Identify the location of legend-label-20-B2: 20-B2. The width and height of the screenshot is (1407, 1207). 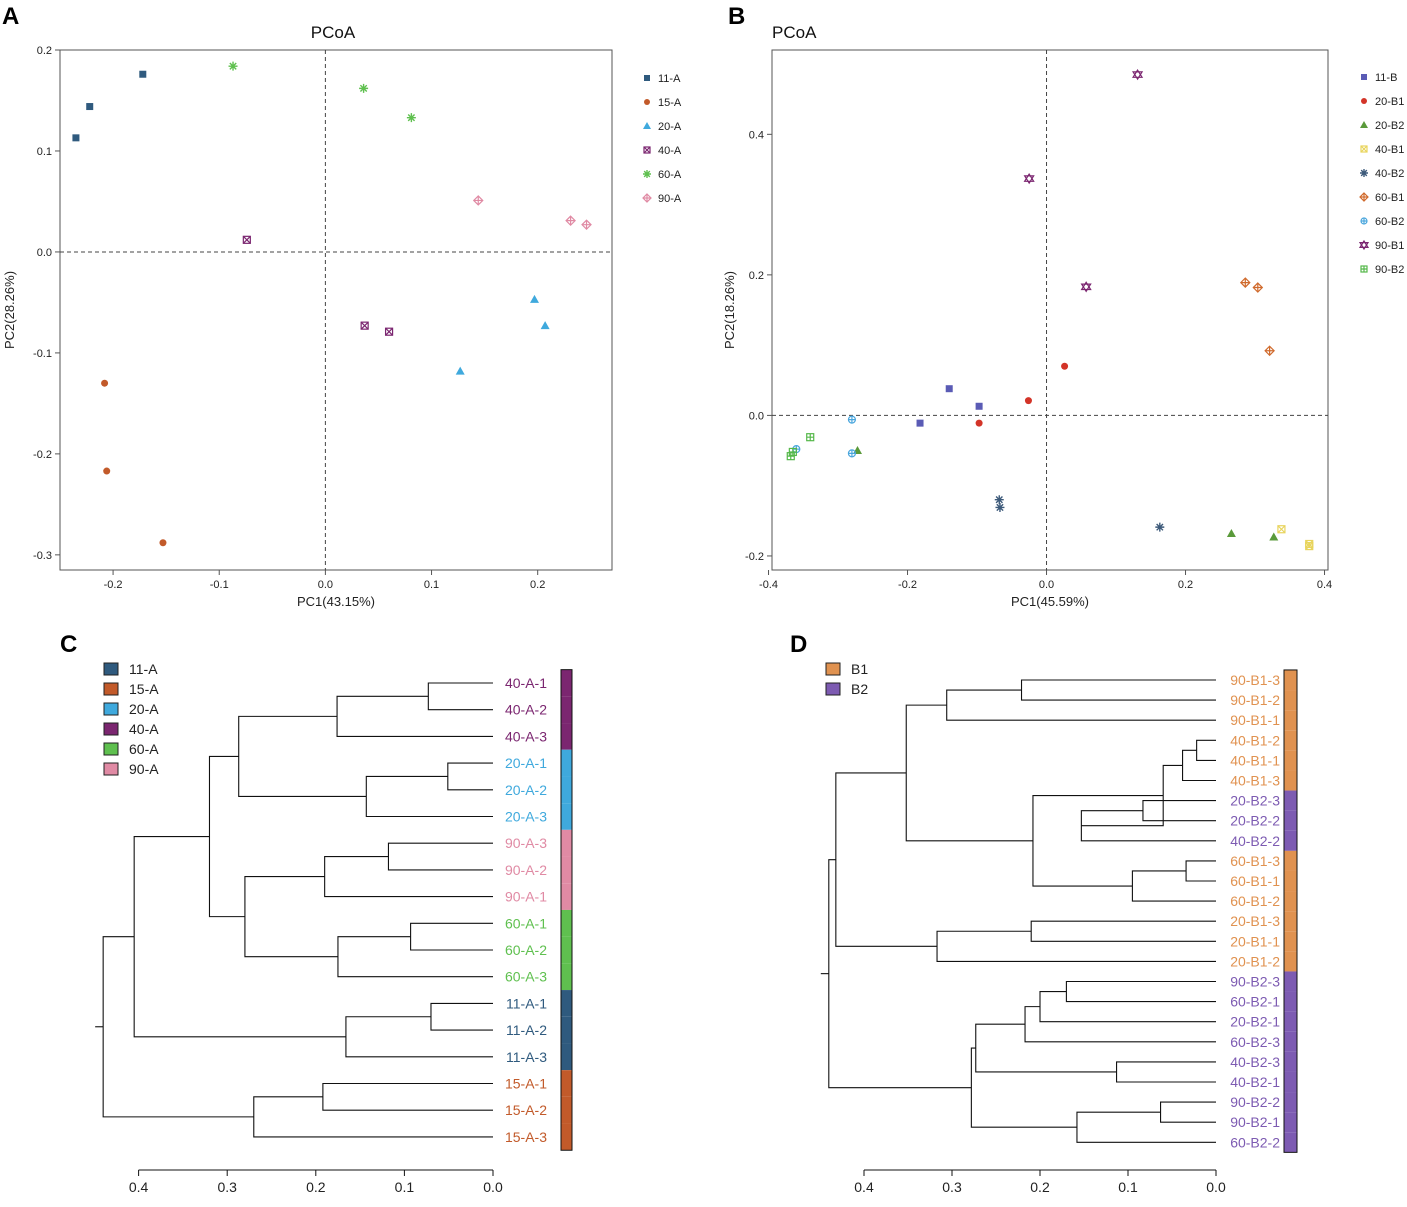
(1389, 126).